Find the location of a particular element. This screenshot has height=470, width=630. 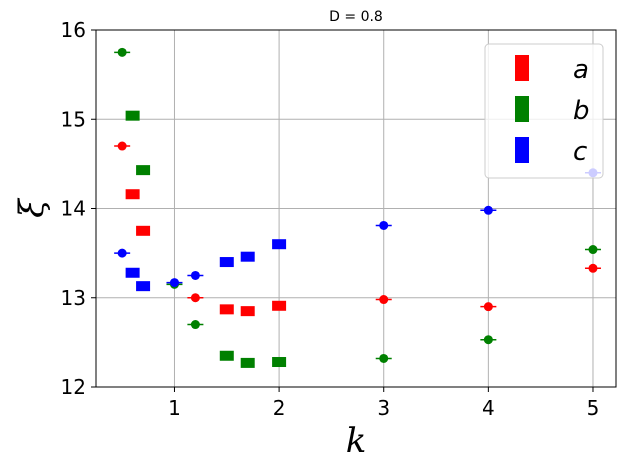

legend-swatch-c is located at coordinates (522, 150).